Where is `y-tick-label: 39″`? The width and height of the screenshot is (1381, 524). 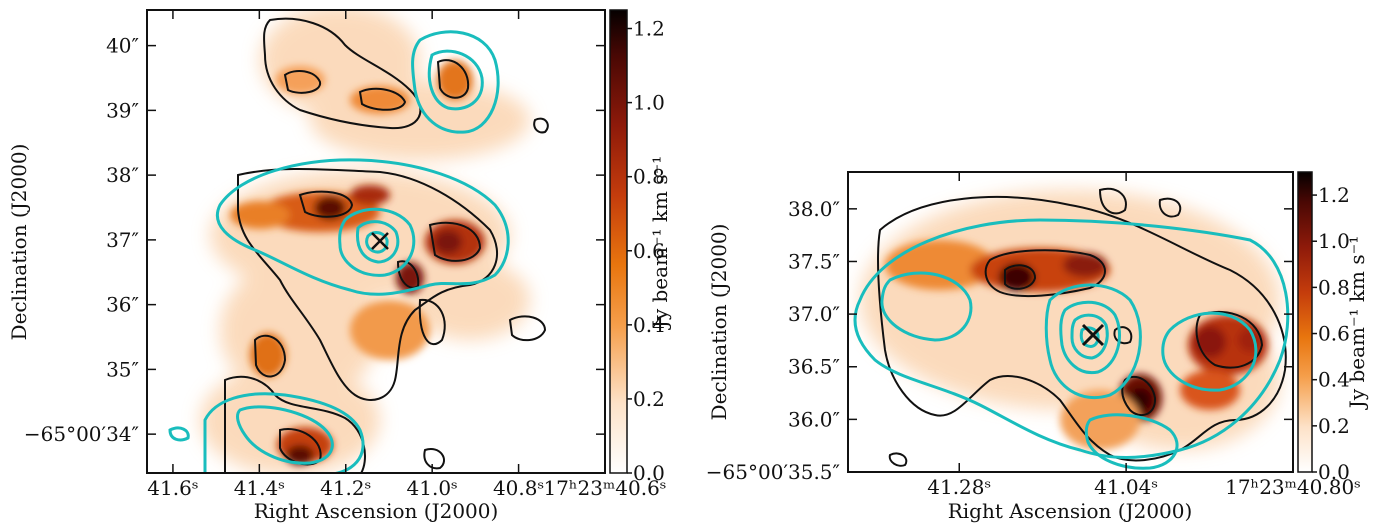 y-tick-label: 39″ is located at coordinates (122, 110).